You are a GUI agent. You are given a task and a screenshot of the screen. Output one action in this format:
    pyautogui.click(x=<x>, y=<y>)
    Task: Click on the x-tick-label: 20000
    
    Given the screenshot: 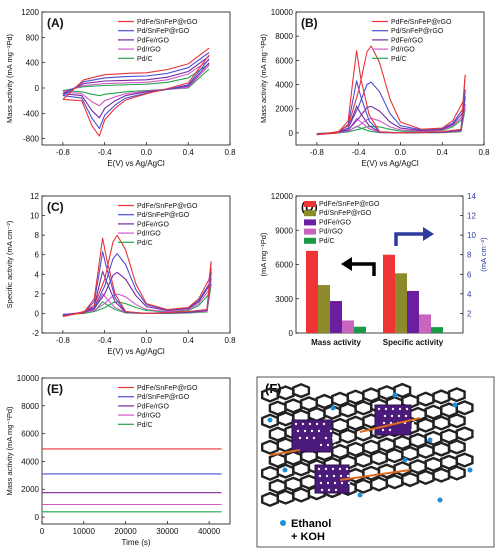 What is the action you would take?
    pyautogui.click(x=125, y=531)
    